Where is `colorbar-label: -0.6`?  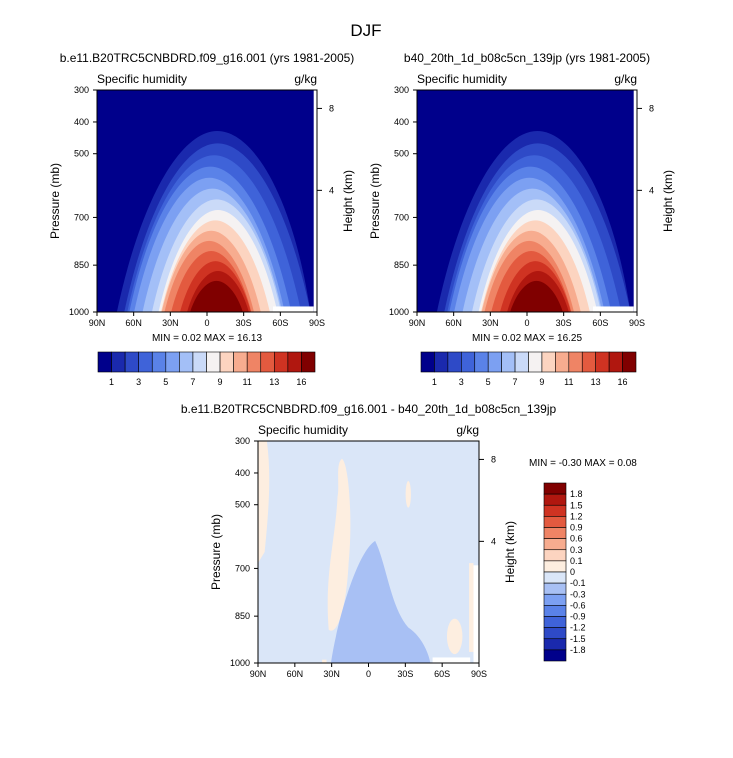 colorbar-label: -0.6 is located at coordinates (578, 605).